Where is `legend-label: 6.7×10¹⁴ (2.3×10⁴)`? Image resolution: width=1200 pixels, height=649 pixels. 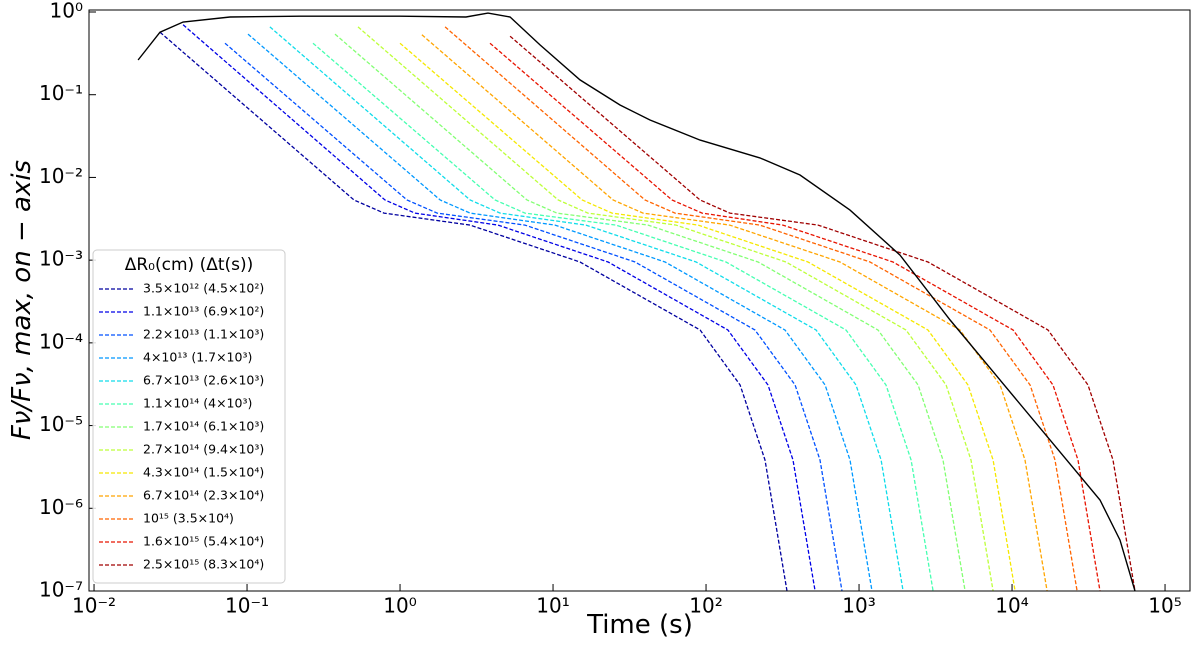
legend-label: 6.7×10¹⁴ (2.3×10⁴) is located at coordinates (203, 495).